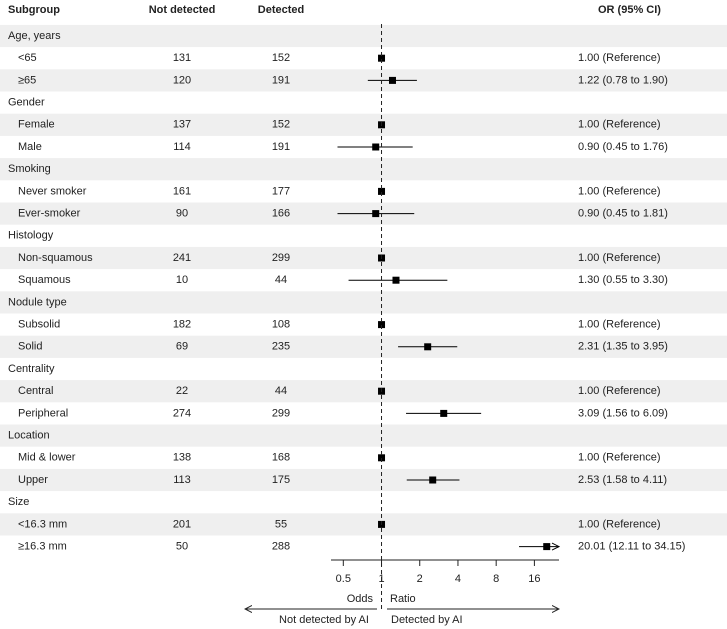  I want to click on subgroup-label: Solid, so click(30, 347).